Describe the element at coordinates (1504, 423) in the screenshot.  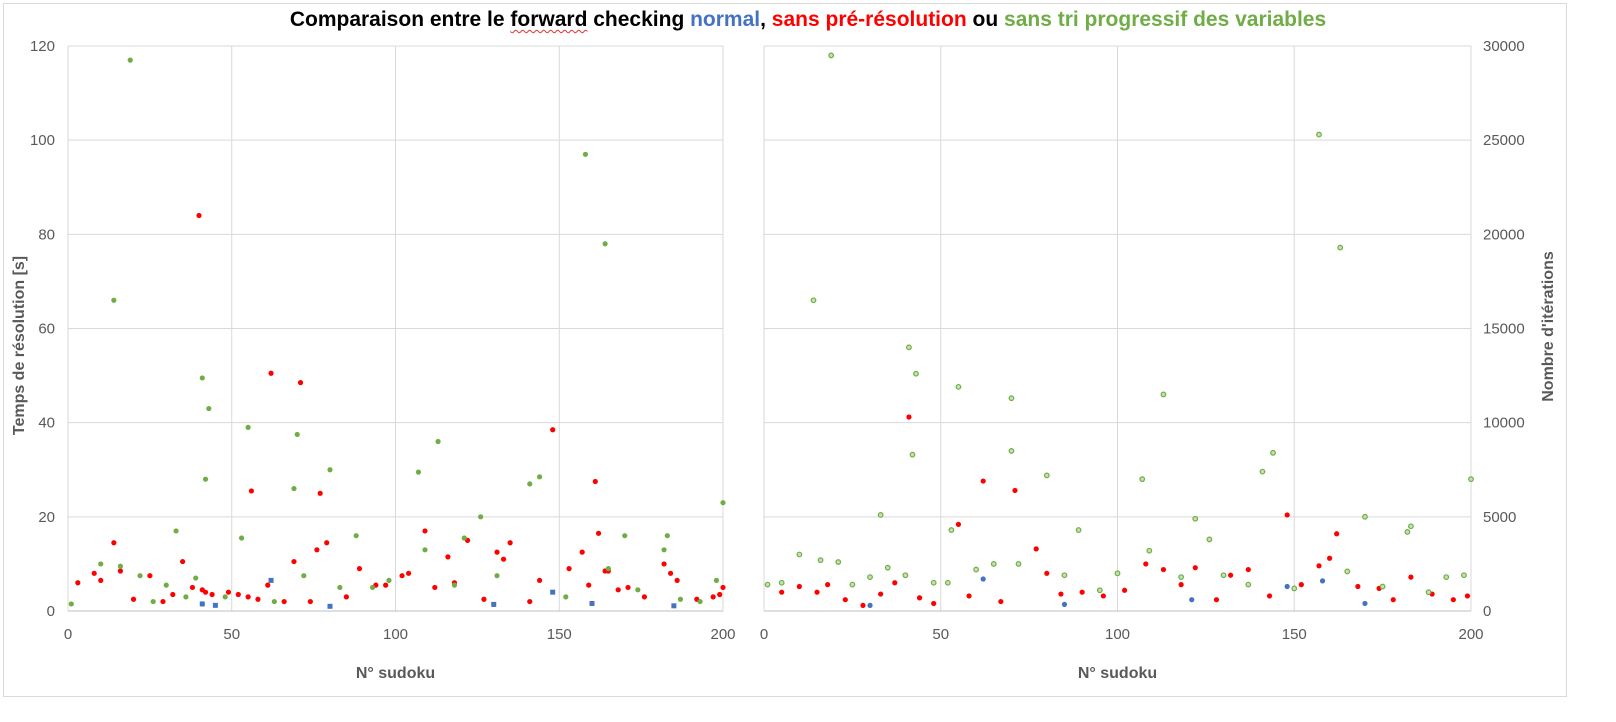
I see `right-ytick-label: 10000` at that location.